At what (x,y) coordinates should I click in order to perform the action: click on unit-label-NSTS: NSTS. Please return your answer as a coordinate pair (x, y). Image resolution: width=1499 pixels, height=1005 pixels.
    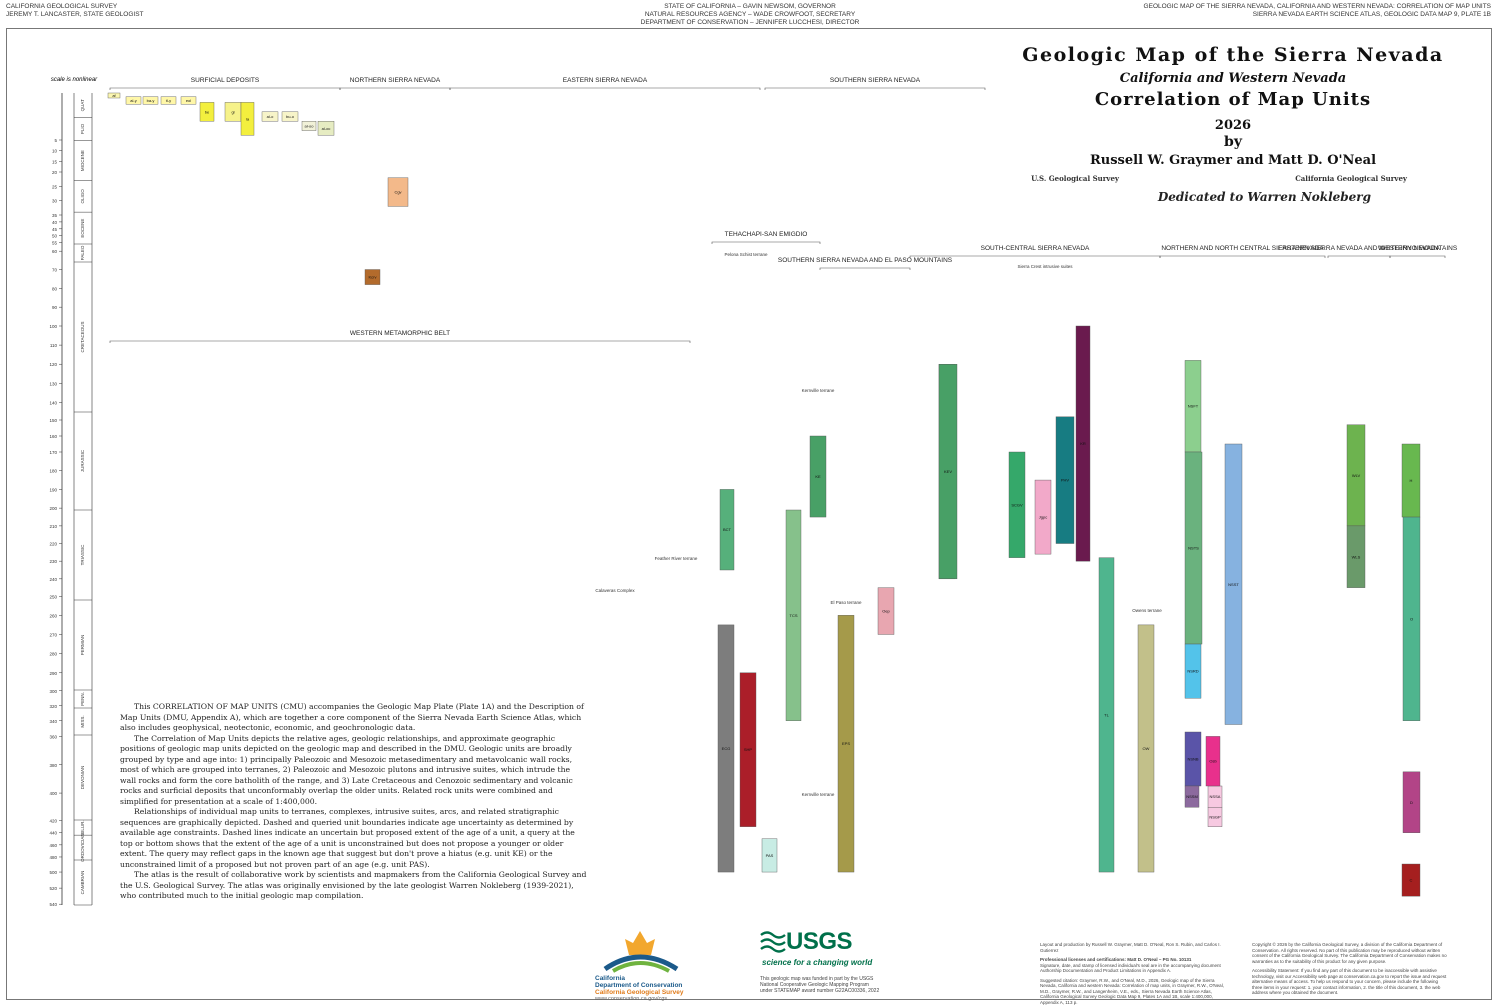
    Looking at the image, I should click on (1193, 548).